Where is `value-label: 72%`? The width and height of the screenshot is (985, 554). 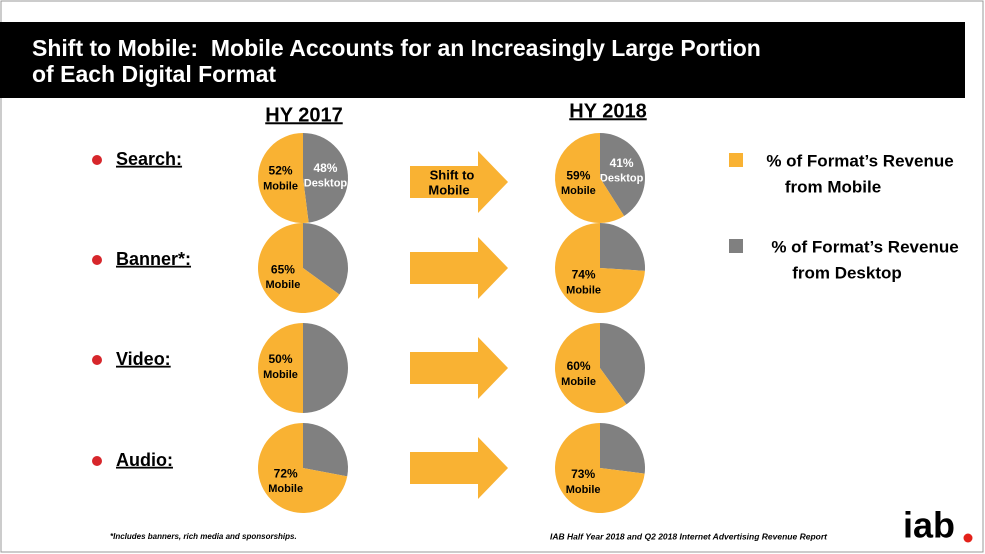 value-label: 72% is located at coordinates (286, 474).